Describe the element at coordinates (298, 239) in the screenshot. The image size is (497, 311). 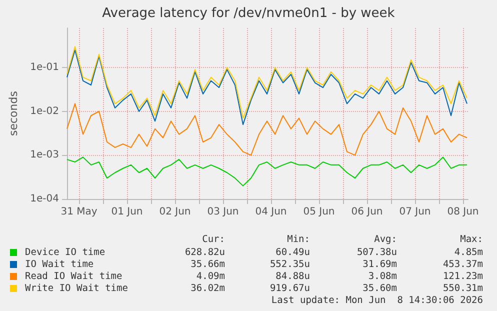
I see `text: Min:` at that location.